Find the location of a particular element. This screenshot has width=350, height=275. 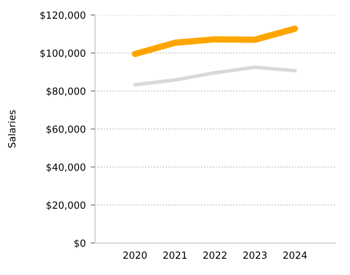

y-tick-label: $20,000 is located at coordinates (66, 205).